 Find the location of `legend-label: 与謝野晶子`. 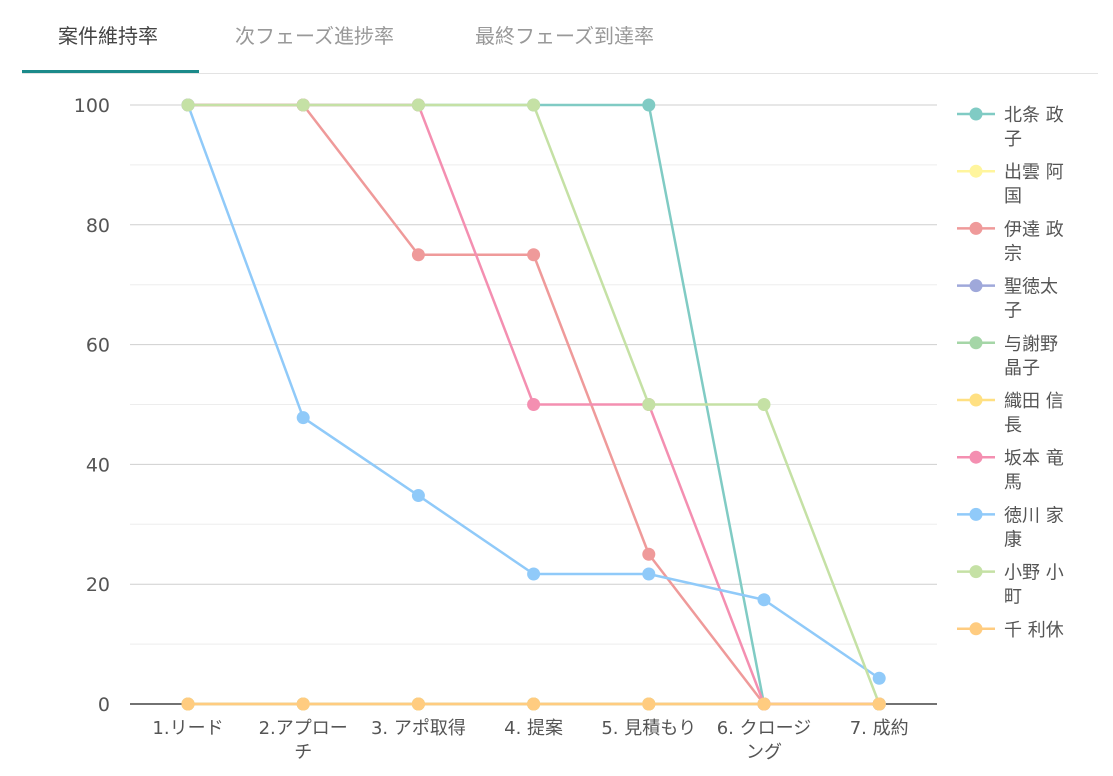

legend-label: 与謝野晶子 is located at coordinates (1031, 356).